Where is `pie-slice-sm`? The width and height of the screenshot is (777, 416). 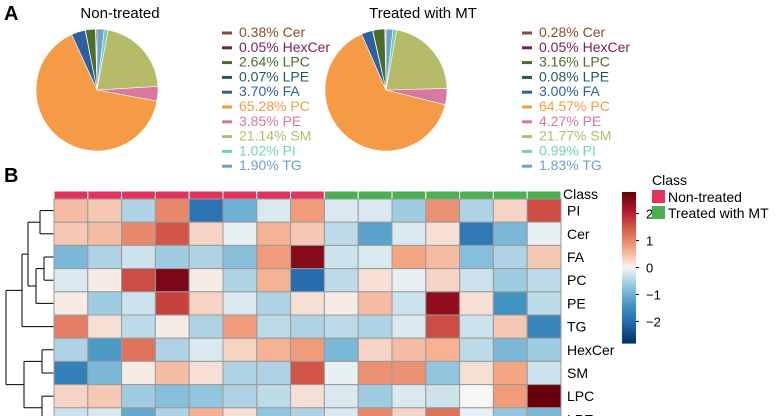
pie-slice-sm is located at coordinates (127, 60).